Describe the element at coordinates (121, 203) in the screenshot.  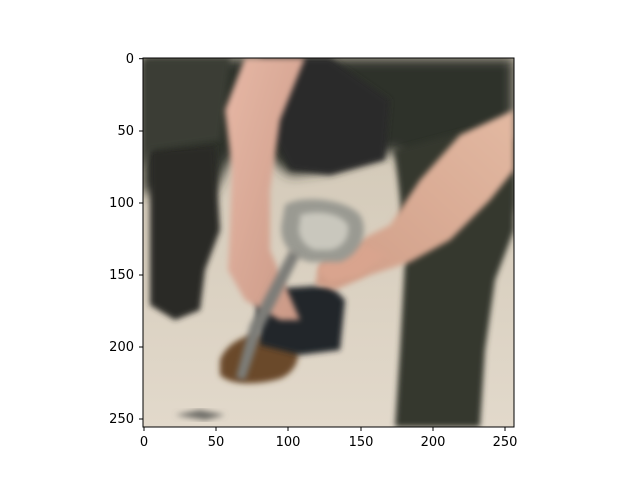
I see `y-tick-label: 100` at that location.